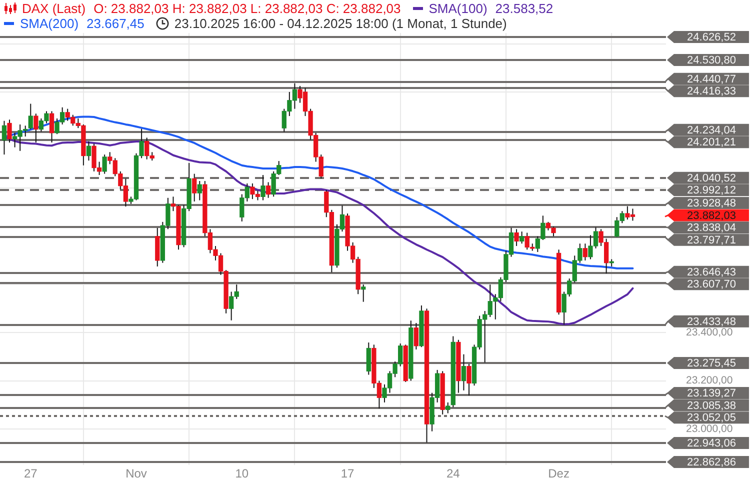  Describe the element at coordinates (711, 364) in the screenshot. I see `ref-line-label: 23.275,45` at that location.